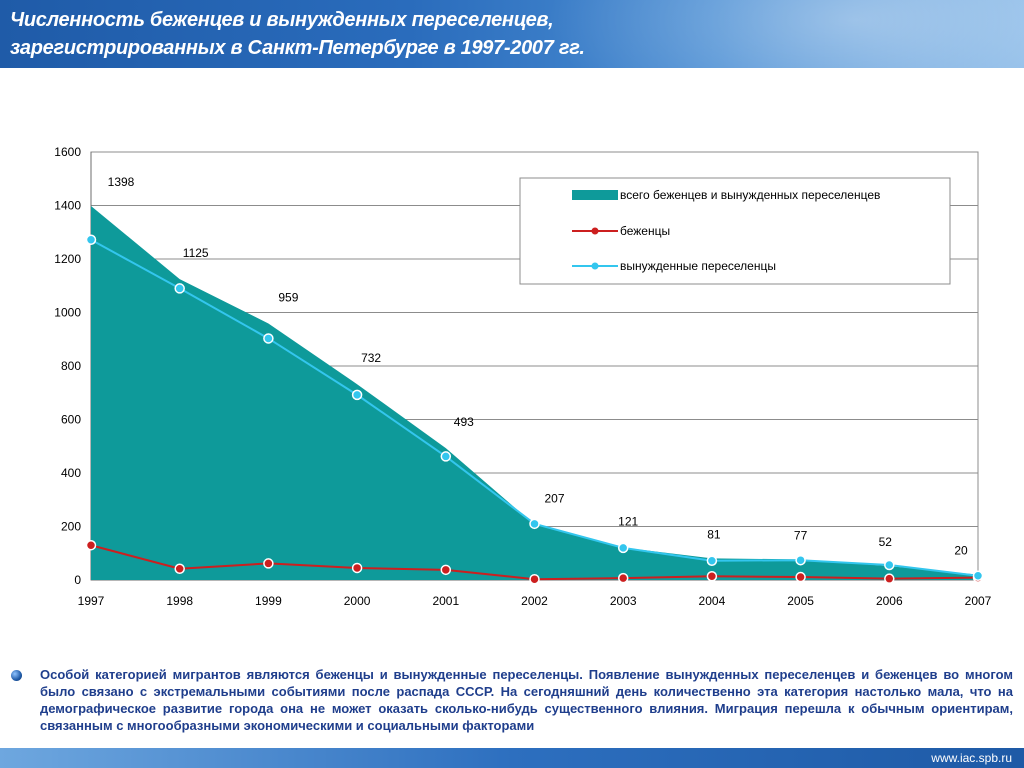  Describe the element at coordinates (91, 601) in the screenshot. I see `x-tick-label: 1997` at that location.